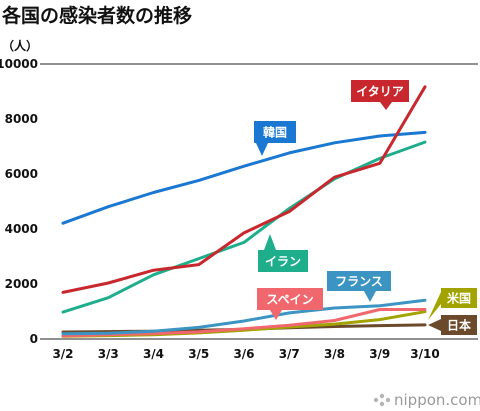 The height and width of the screenshot is (411, 480). What do you see at coordinates (382, 400) in the screenshot?
I see `nippon-logo-icon` at bounding box center [382, 400].